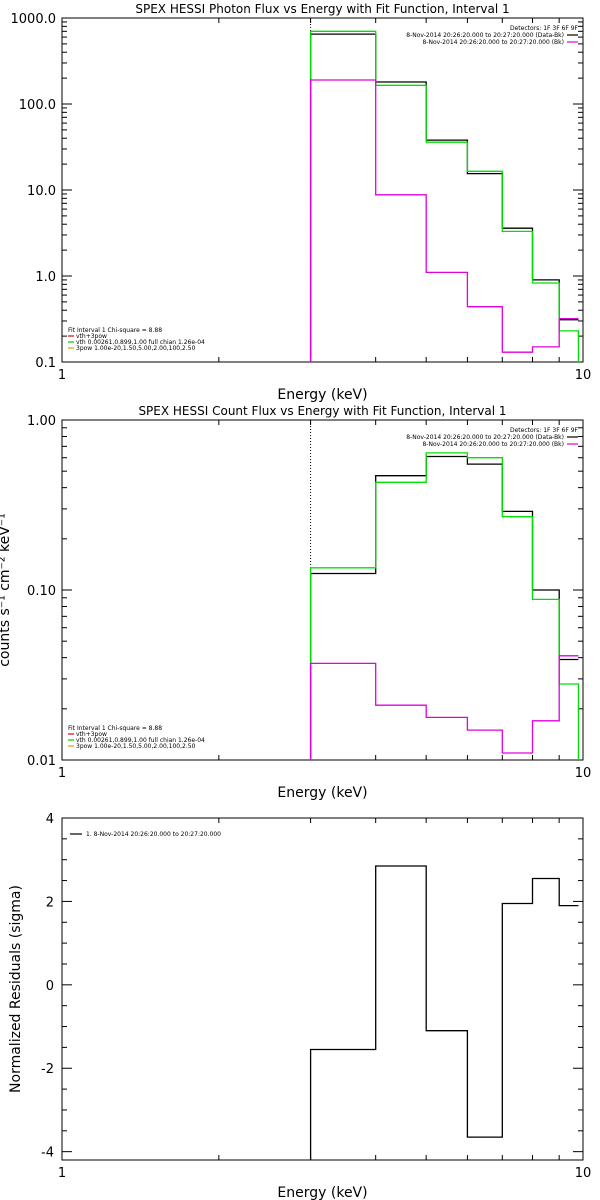 The width and height of the screenshot is (600, 1200). I want to click on series-1. 8-Nov-2014 20:26:20.000 to 20:27:20.000-line, so click(444, 1012).